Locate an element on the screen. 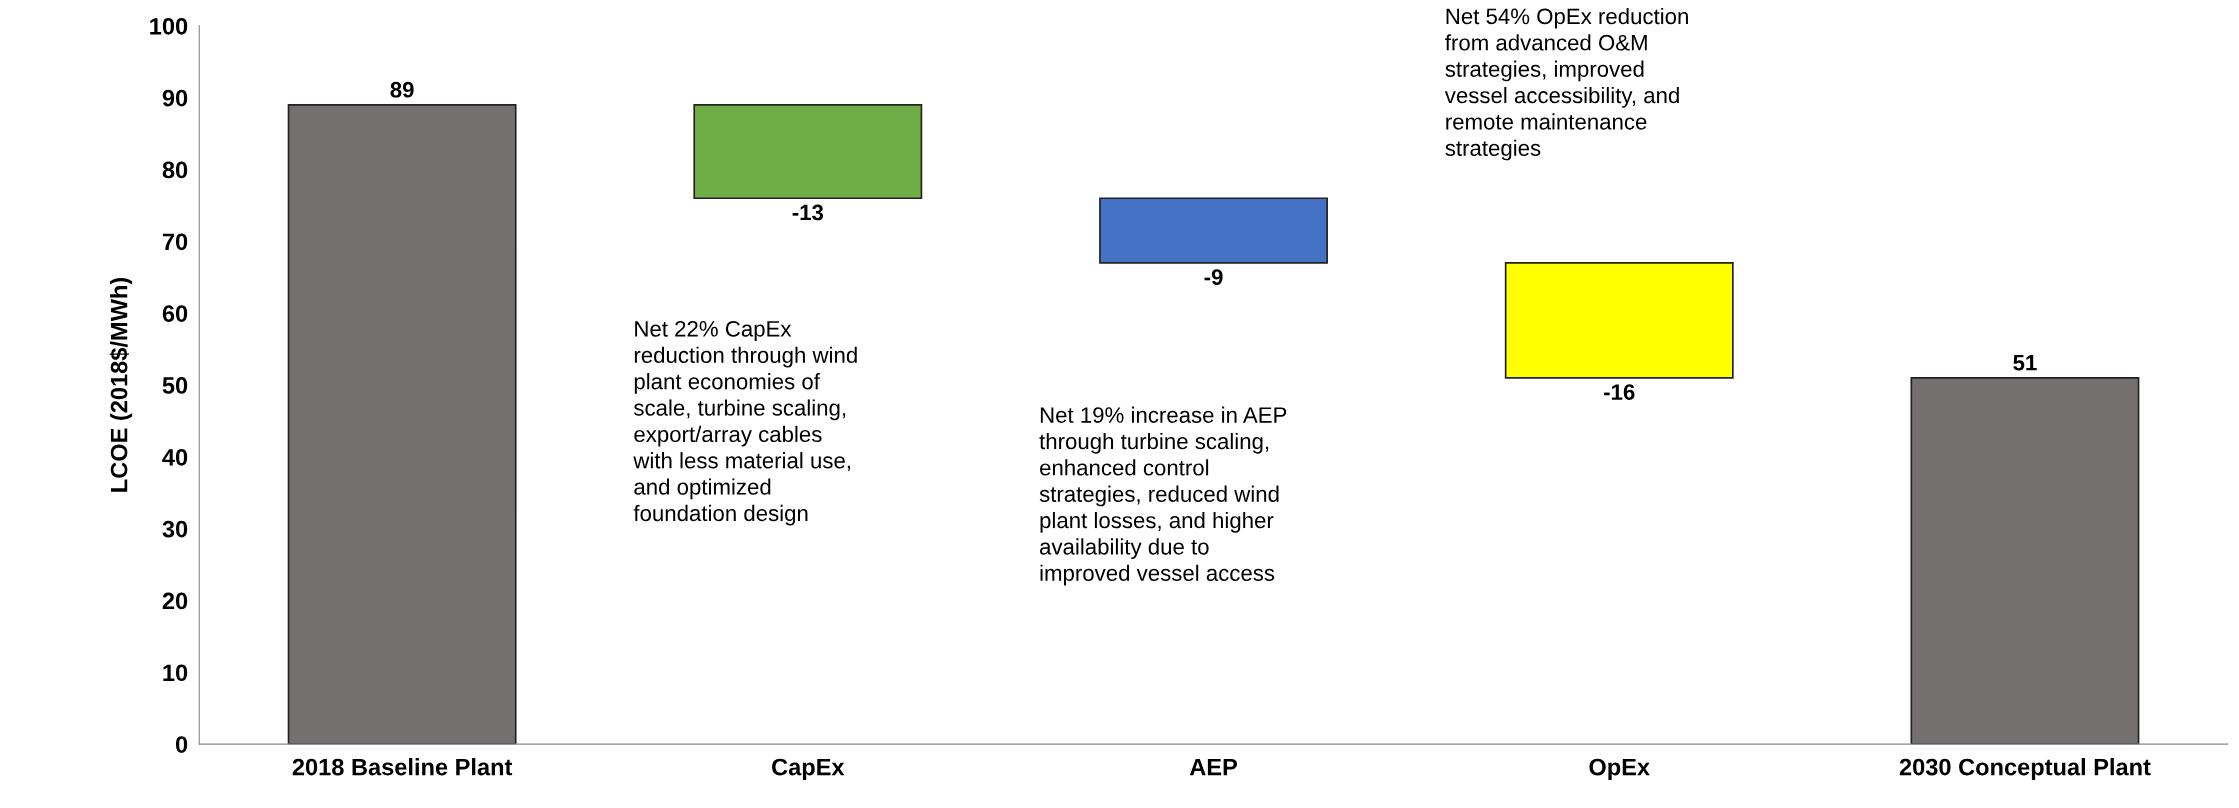  y-tick-label: 20 is located at coordinates (175, 601).